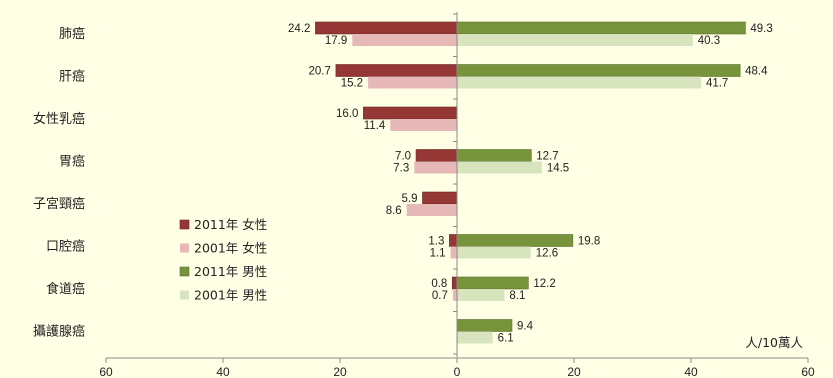  Describe the element at coordinates (320, 72) in the screenshot. I see `data-label: 20.7` at that location.